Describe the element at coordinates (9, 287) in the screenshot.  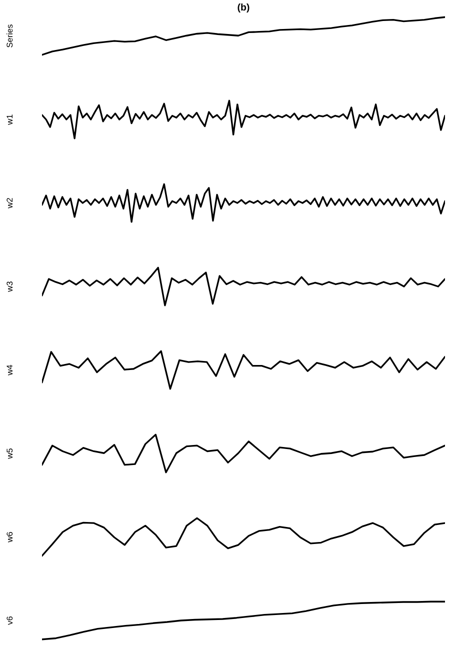
I see `y-axis-title: w3` at that location.